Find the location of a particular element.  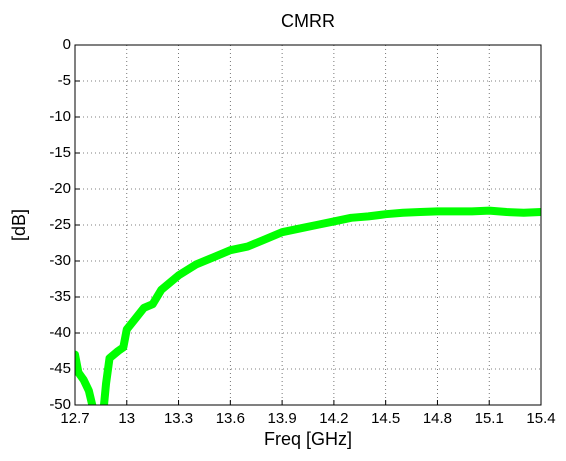

y-tick-label: -30 is located at coordinates (60, 260).